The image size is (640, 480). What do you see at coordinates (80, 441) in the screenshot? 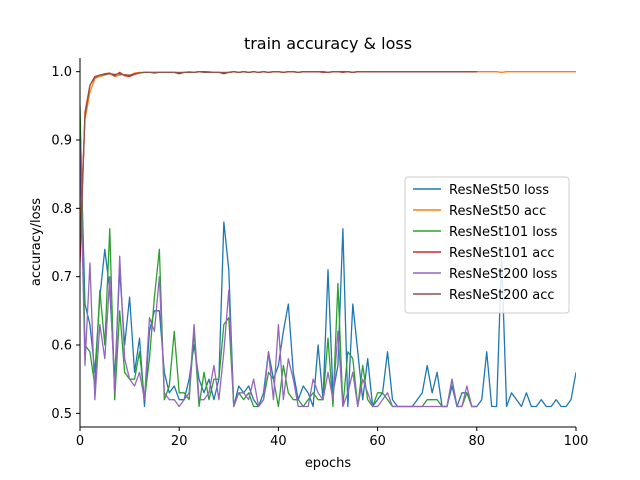
I see `x-tick-label: 0` at bounding box center [80, 441].